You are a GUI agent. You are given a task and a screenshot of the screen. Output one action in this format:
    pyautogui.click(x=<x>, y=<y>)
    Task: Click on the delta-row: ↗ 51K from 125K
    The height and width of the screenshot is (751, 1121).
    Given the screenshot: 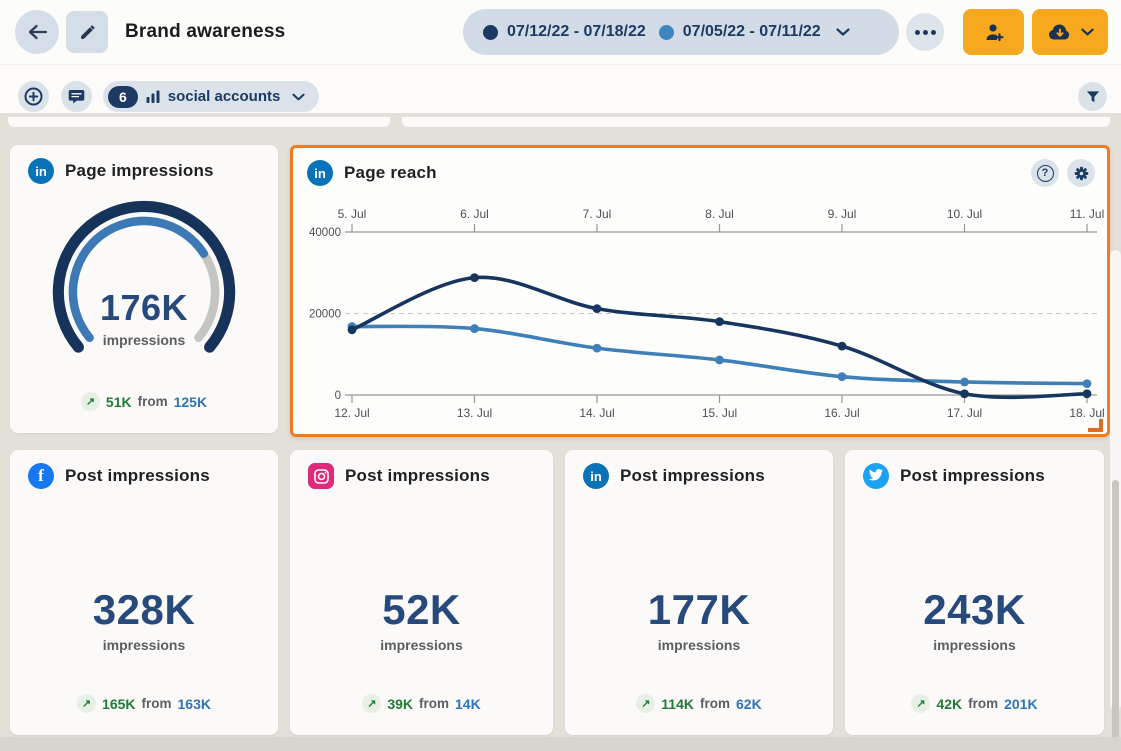 What is the action you would take?
    pyautogui.click(x=144, y=401)
    